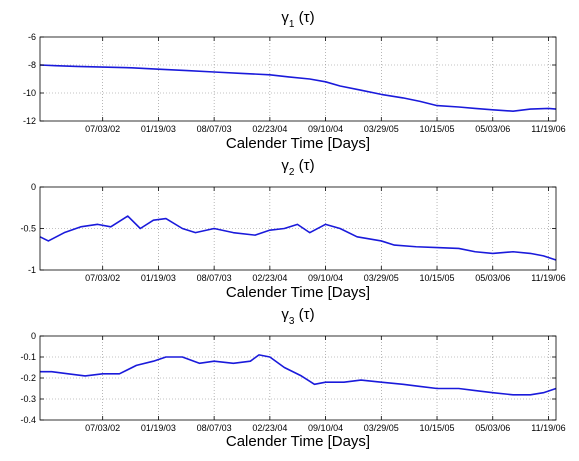 This screenshot has height=461, width=579. I want to click on y-tick-label: -12, so click(29, 121).